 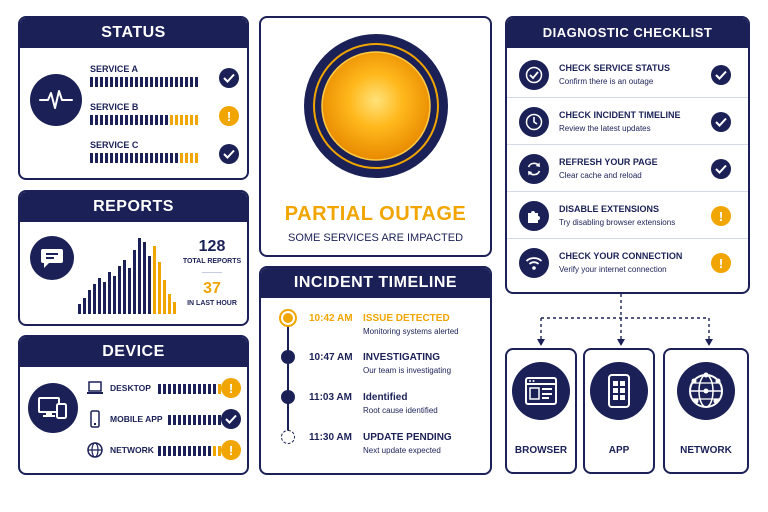 I want to click on laptop-icon, so click(x=95, y=387).